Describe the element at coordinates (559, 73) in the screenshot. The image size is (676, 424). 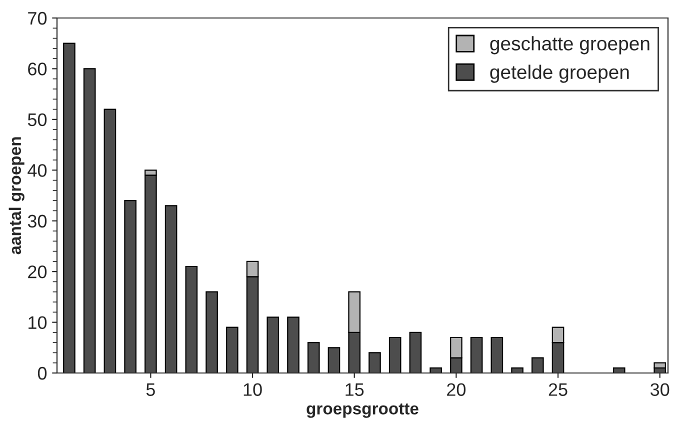
I see `legend-label: getelde groepen` at that location.